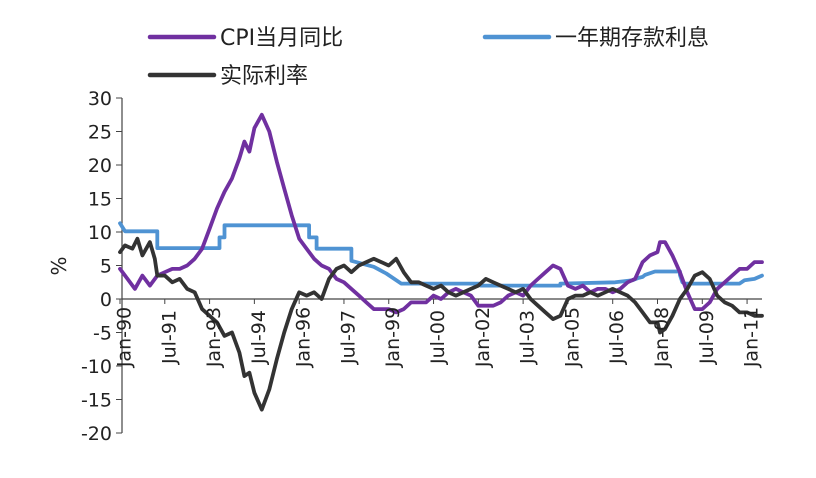 This screenshot has height=478, width=816. Describe the element at coordinates (572, 337) in the screenshot. I see `x-tick-label: Jan-05` at that location.